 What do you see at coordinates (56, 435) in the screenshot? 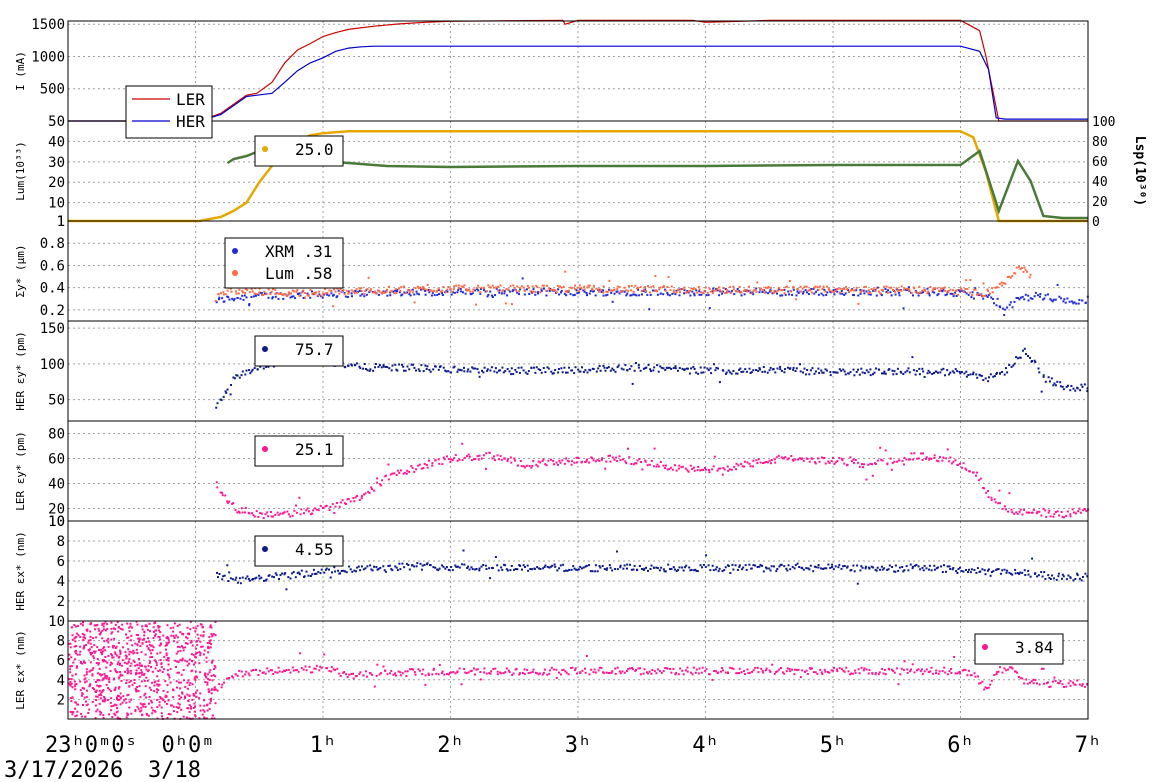
I see `y-tick-label: 80` at bounding box center [56, 435].